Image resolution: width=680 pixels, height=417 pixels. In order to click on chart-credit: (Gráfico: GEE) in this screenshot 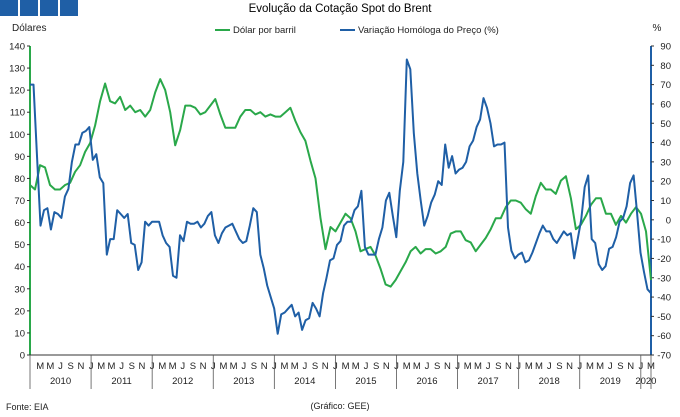, I will do `click(339, 406)`.